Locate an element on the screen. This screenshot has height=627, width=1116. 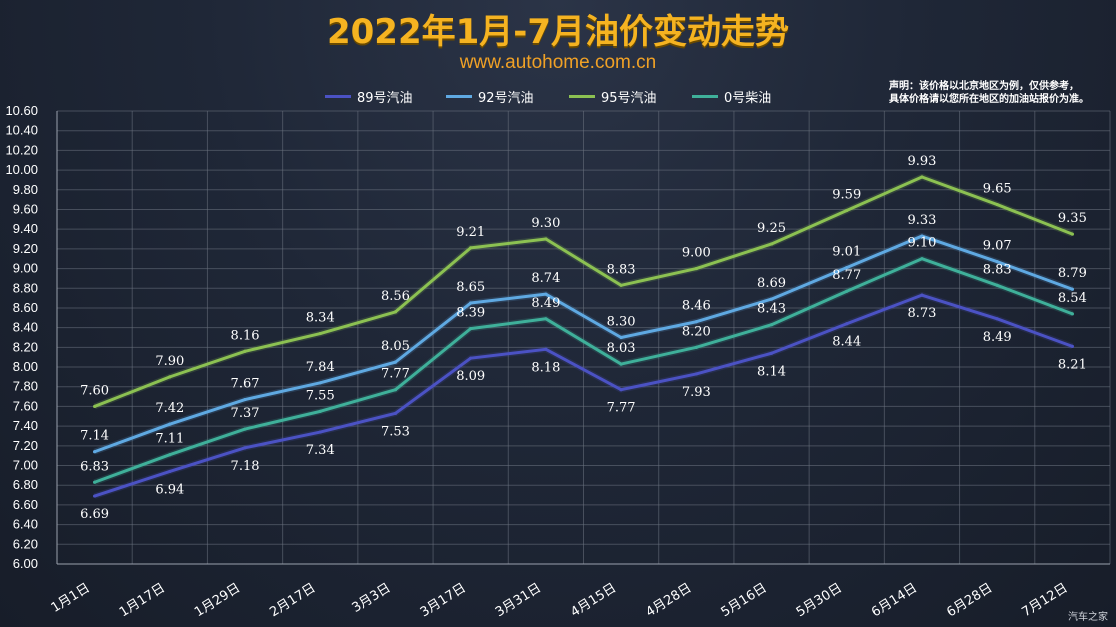
data-label-89: 7.34 is located at coordinates (320, 450).